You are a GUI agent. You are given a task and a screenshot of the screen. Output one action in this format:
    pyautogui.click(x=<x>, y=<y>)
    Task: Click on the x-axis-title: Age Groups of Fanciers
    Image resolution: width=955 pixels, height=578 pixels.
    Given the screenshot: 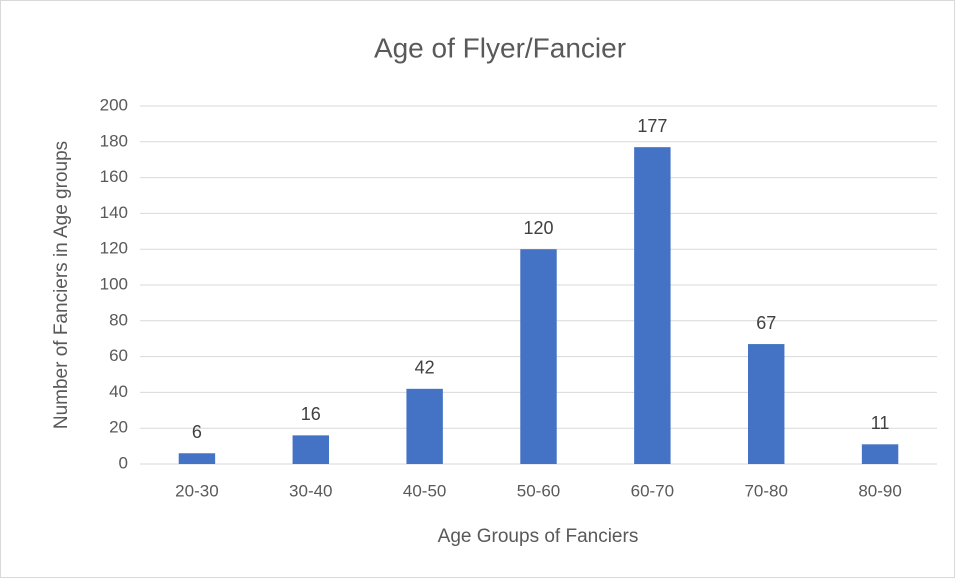 What is the action you would take?
    pyautogui.click(x=538, y=536)
    